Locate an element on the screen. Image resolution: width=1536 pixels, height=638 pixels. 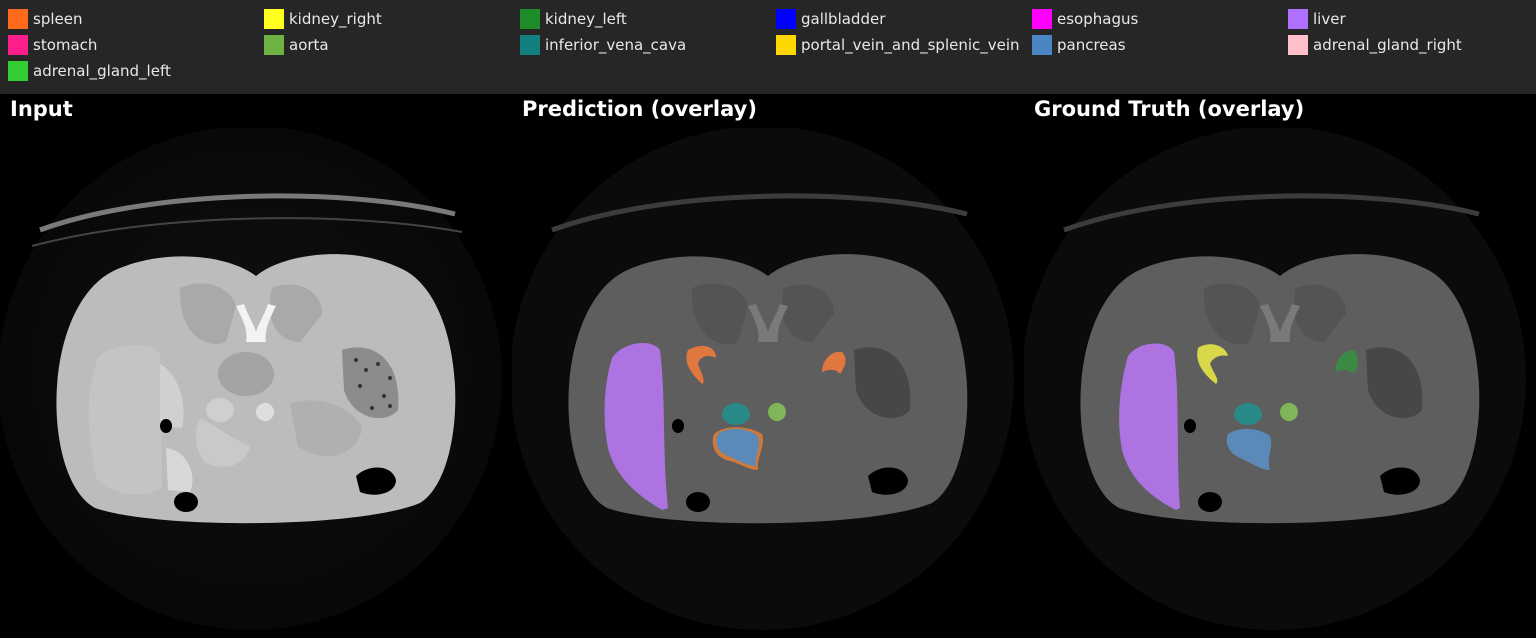
swatch-pancreas is located at coordinates (1042, 45).